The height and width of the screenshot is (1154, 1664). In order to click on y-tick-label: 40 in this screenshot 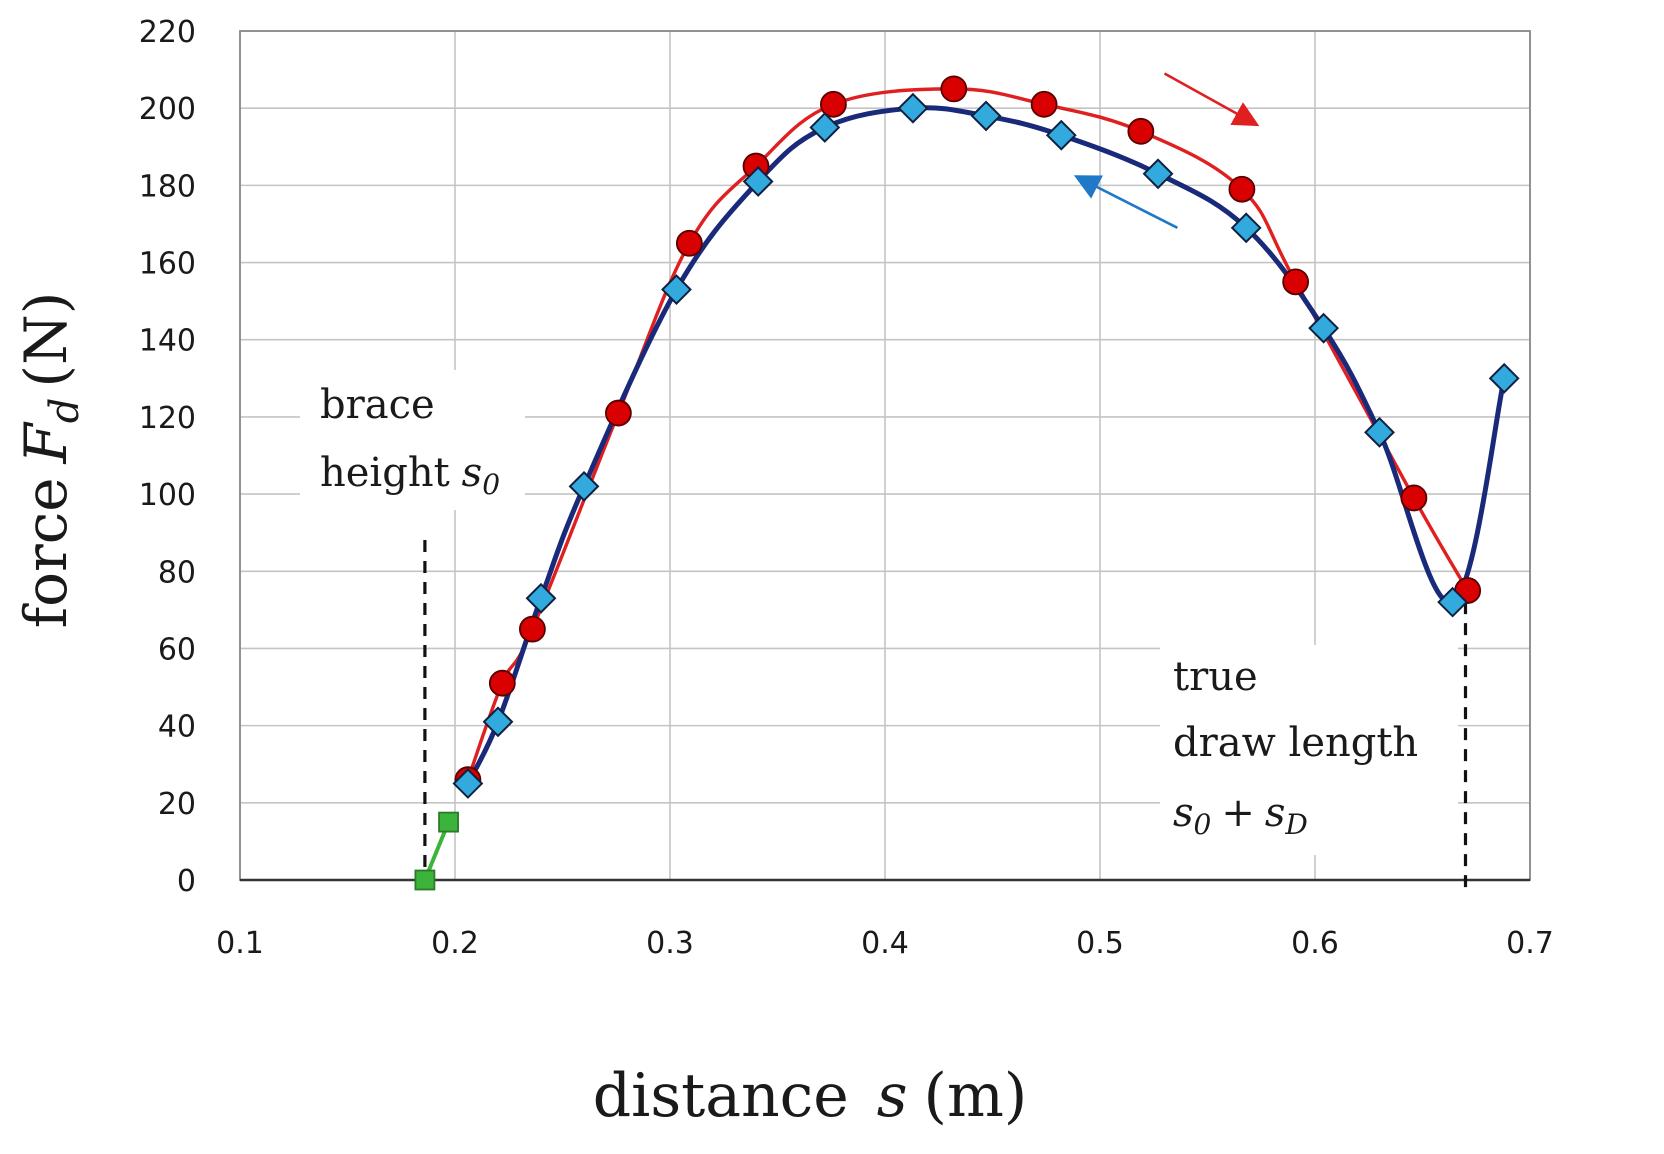, I will do `click(177, 727)`.